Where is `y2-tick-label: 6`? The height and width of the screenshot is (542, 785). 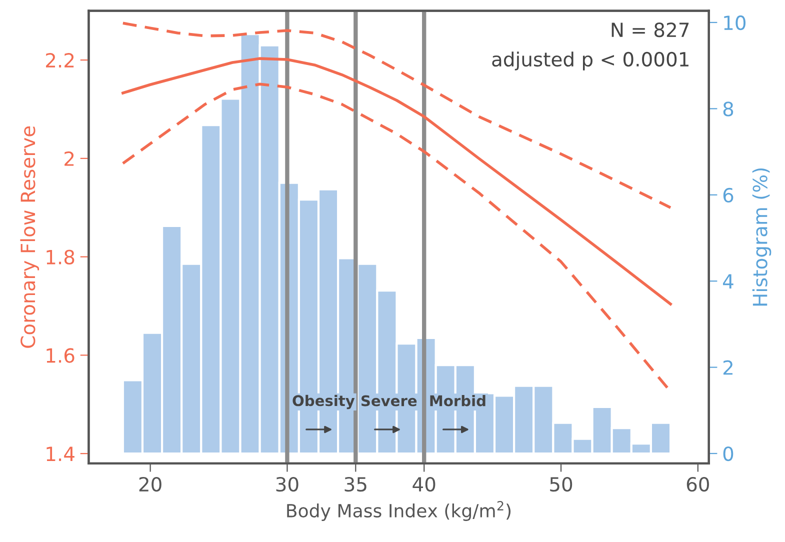 y2-tick-label: 6 is located at coordinates (728, 195).